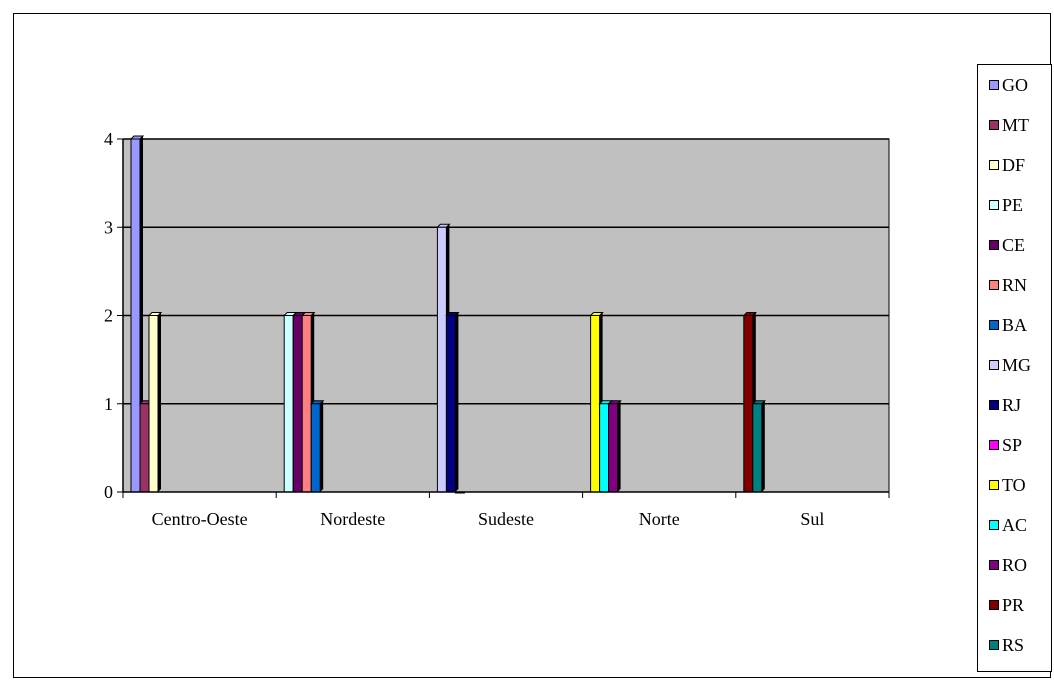  Describe the element at coordinates (812, 519) in the screenshot. I see `x-tick-label: Sul` at that location.